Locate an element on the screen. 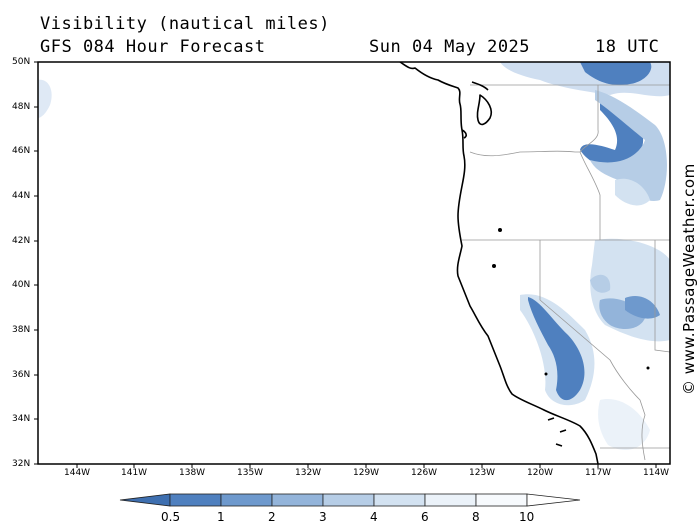 The height and width of the screenshot is (525, 700). colorbar-label: 6 is located at coordinates (425, 517).